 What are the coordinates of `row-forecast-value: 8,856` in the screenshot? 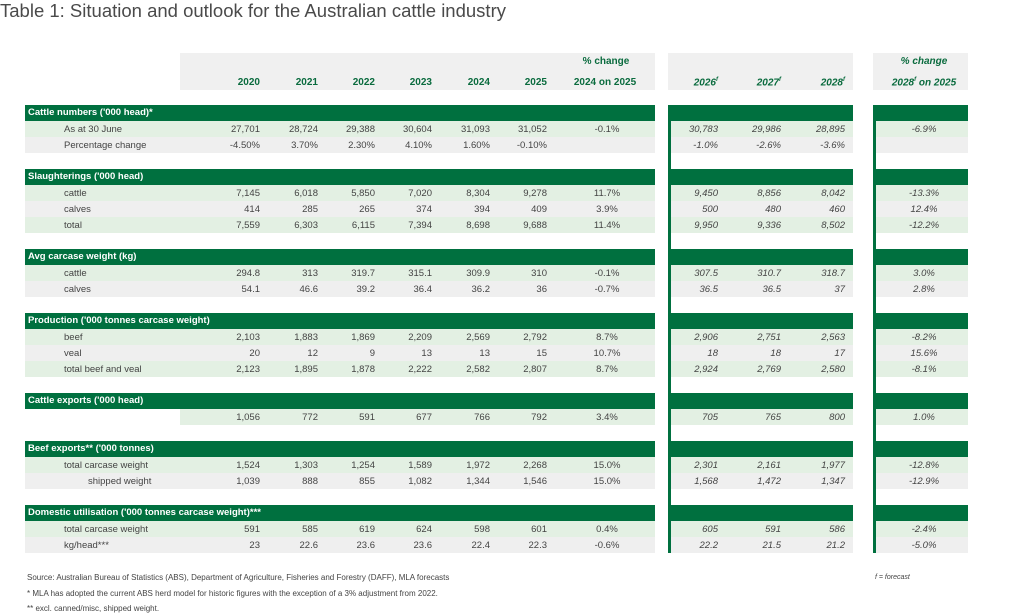 It's located at (769, 193).